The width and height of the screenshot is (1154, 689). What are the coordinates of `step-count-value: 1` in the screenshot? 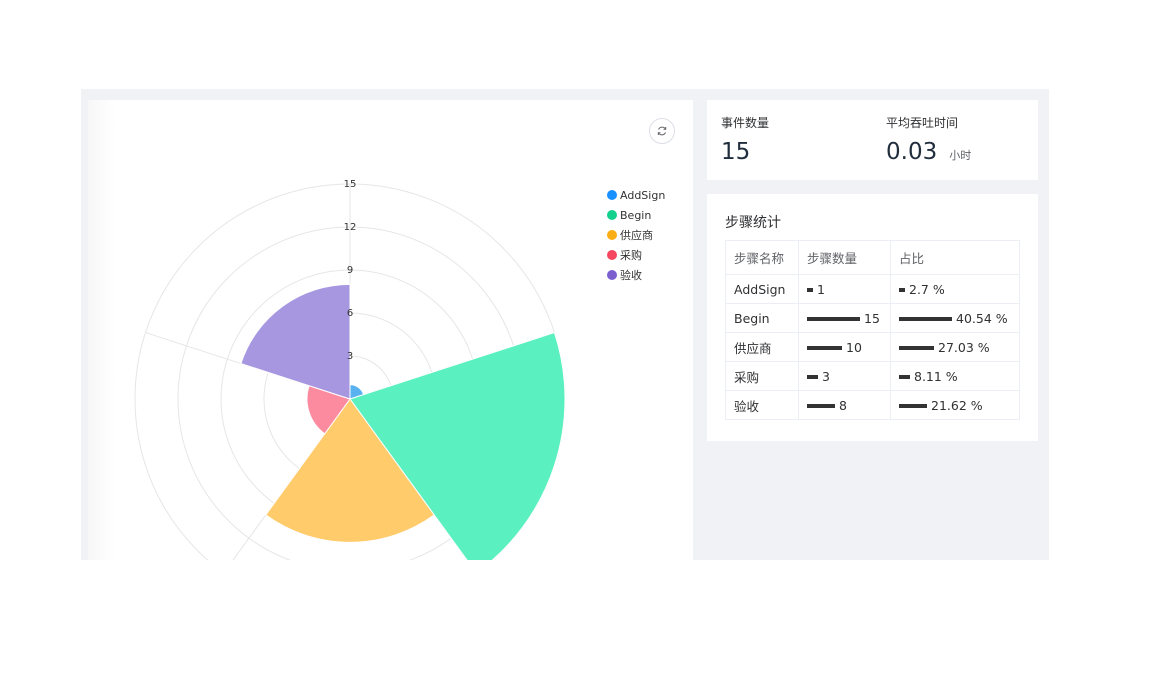 It's located at (821, 289).